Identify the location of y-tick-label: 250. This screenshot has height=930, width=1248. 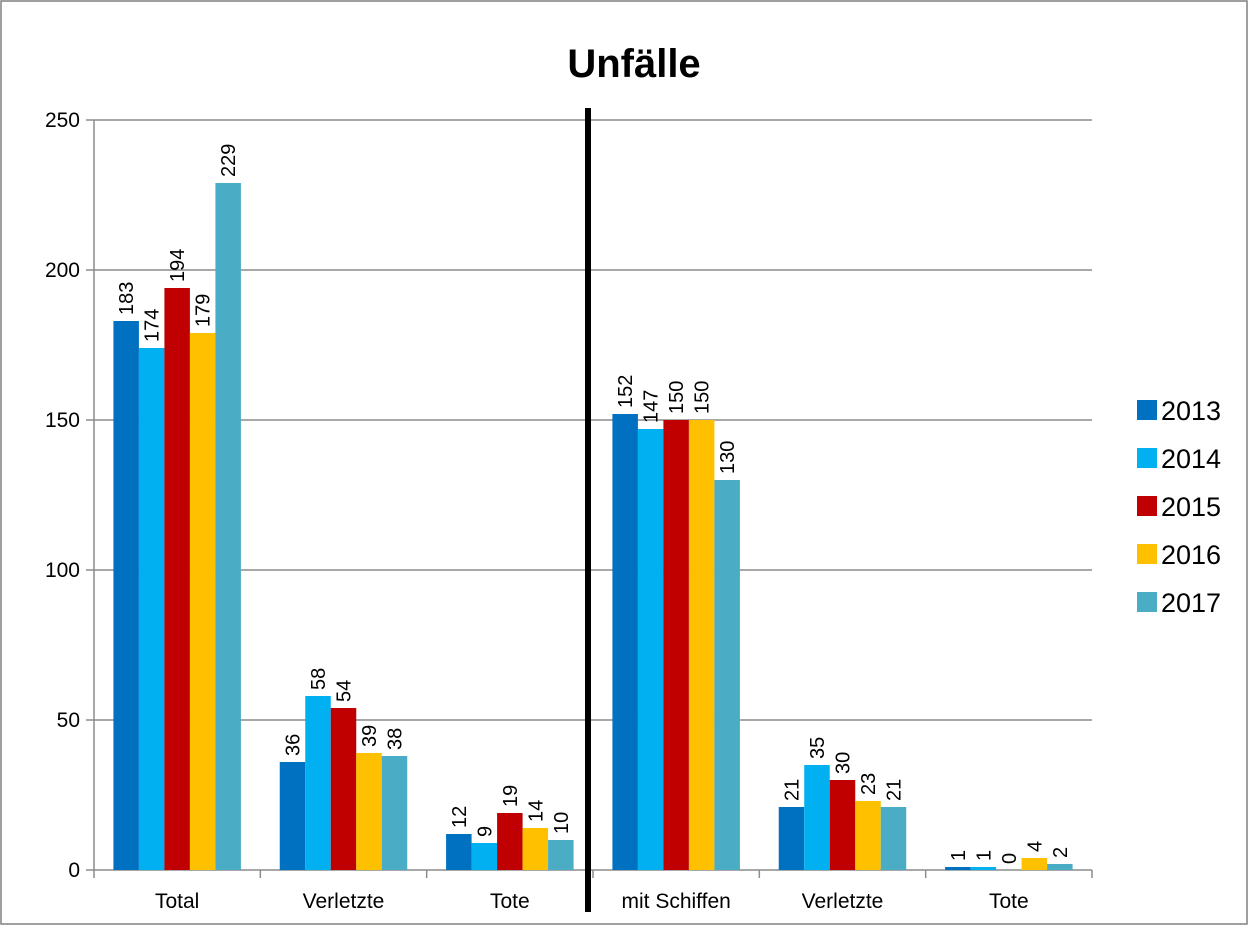
(62, 120).